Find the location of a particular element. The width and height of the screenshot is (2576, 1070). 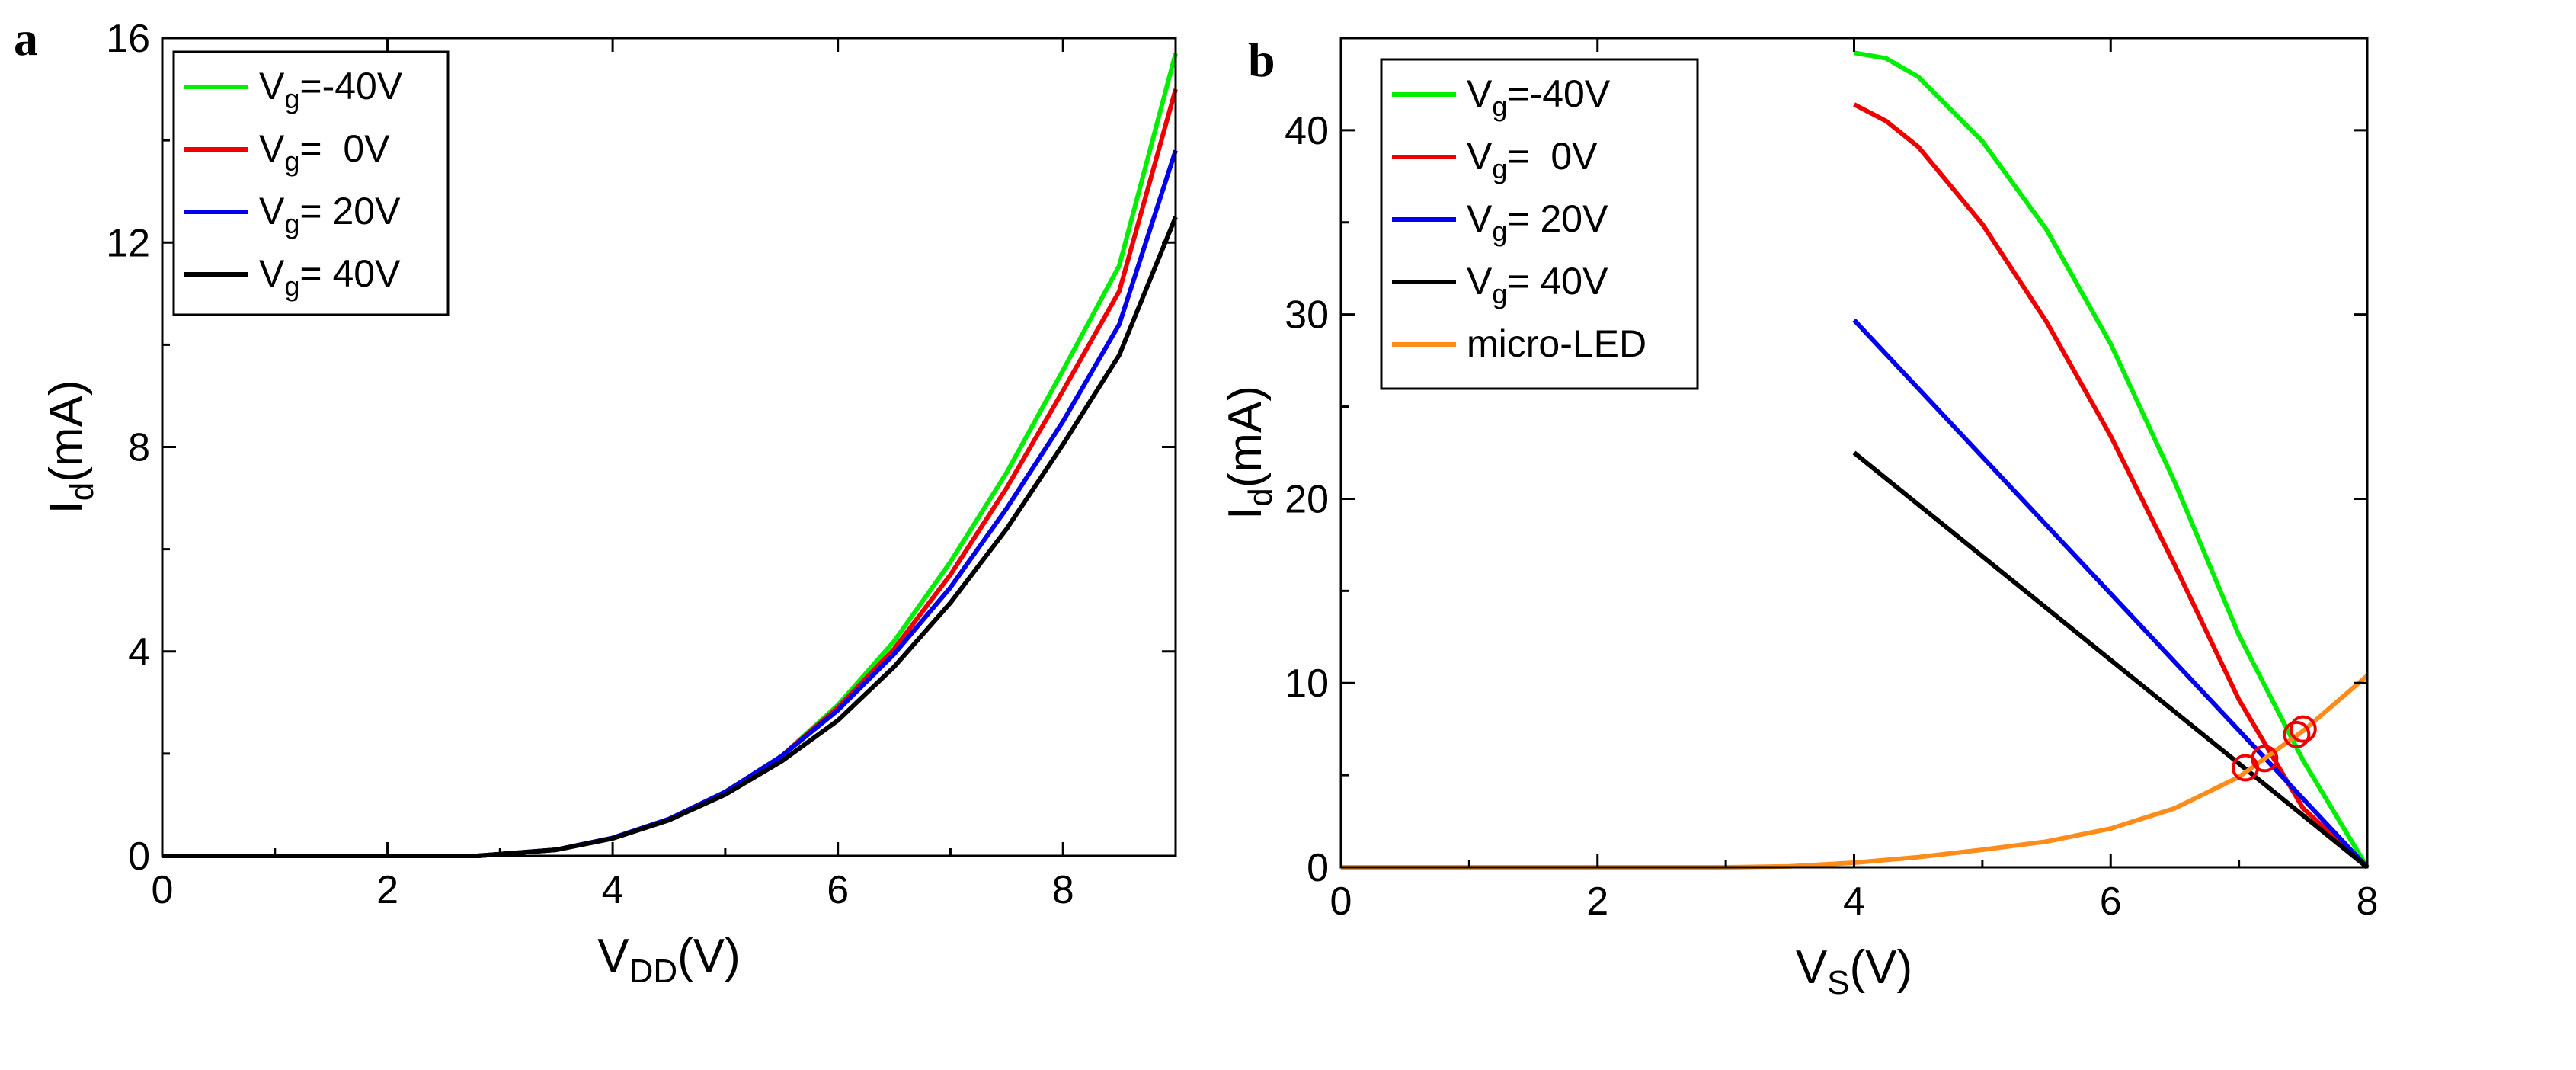

panel-label-b: b is located at coordinates (1261, 60).